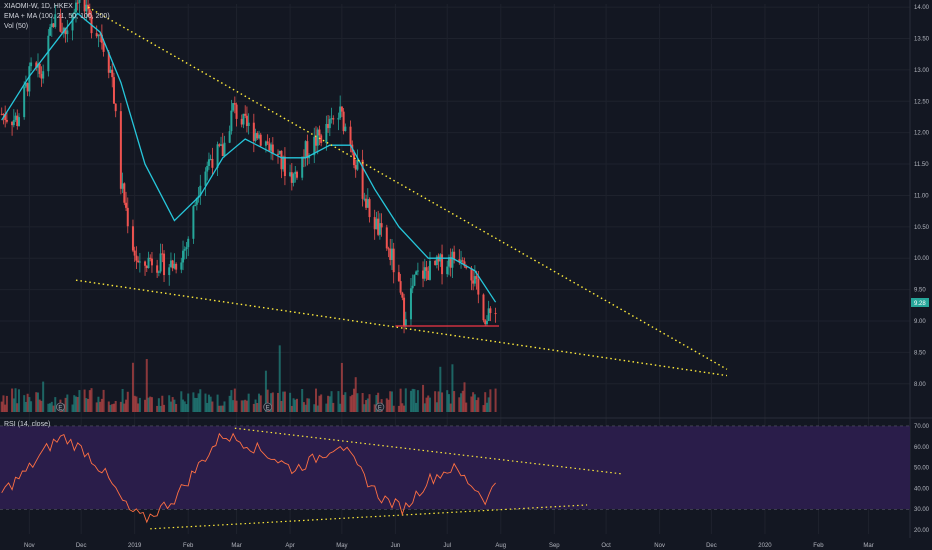  Describe the element at coordinates (920, 302) in the screenshot. I see `price-badge: 9.28` at that location.